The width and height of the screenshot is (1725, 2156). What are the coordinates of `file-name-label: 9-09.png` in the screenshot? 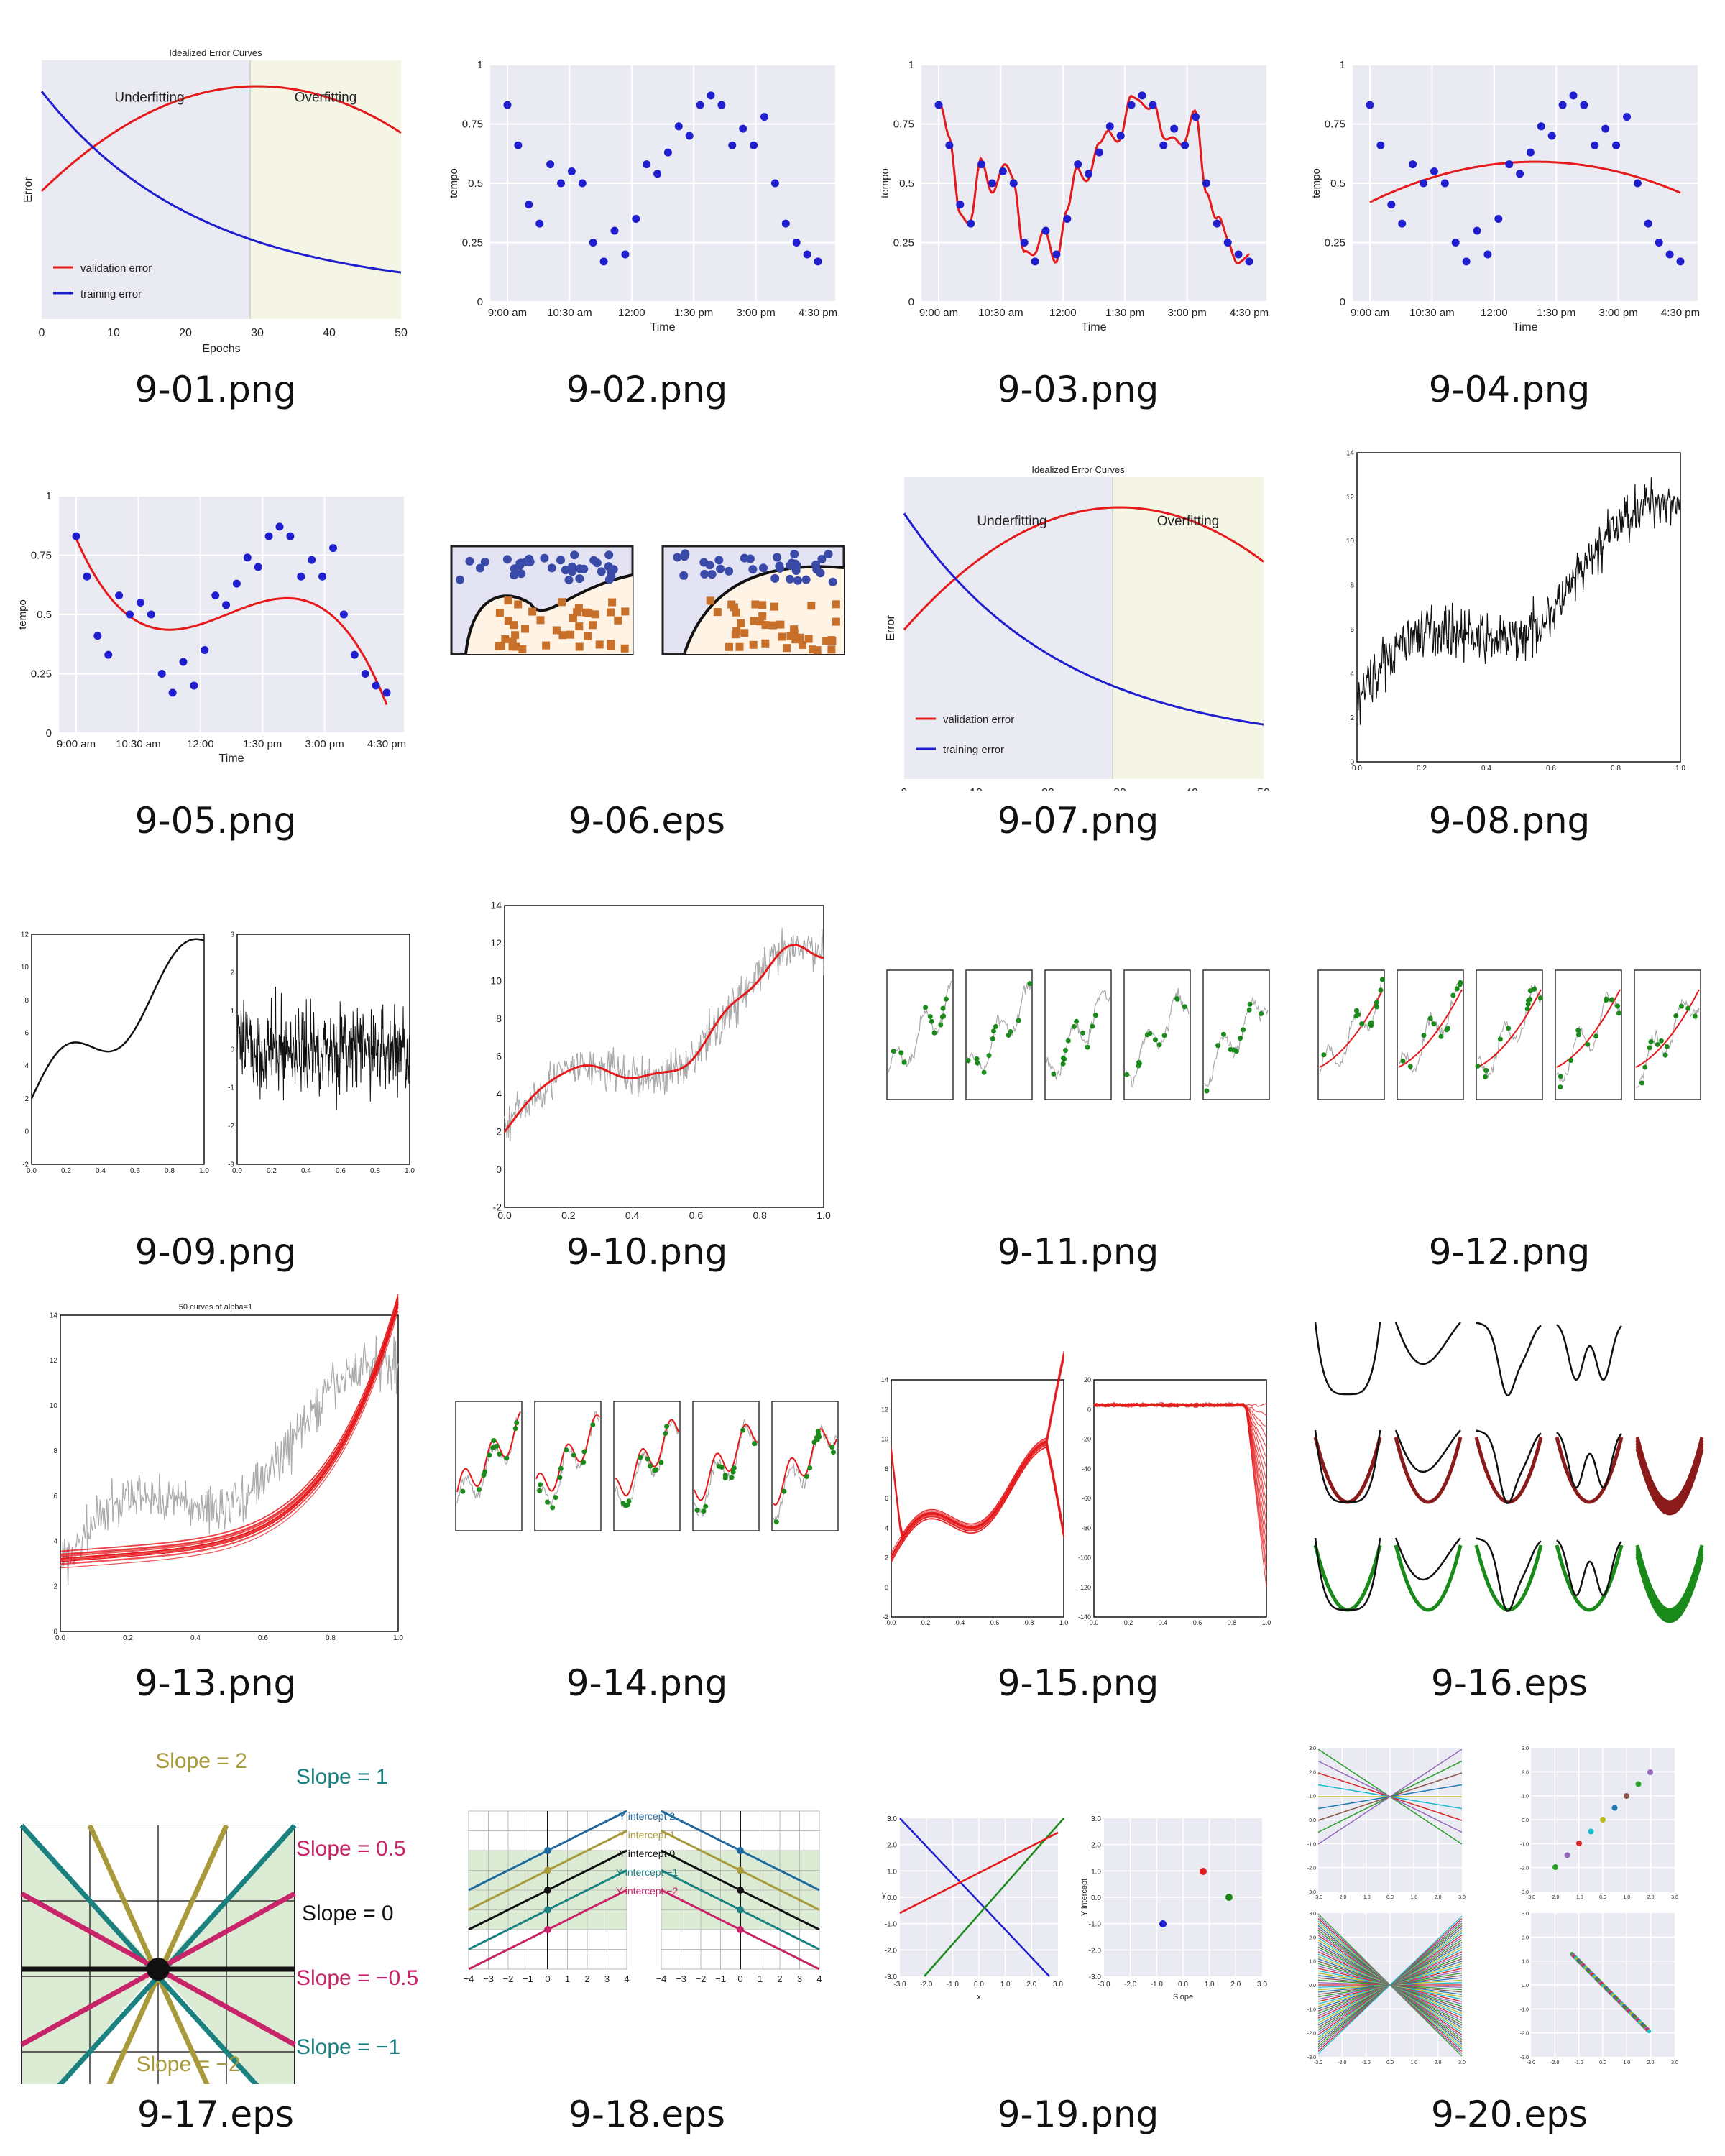 It's located at (215, 1252).